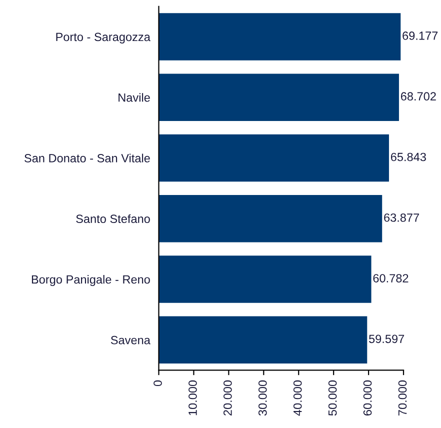  I want to click on data-label: 69.177, so click(420, 36).